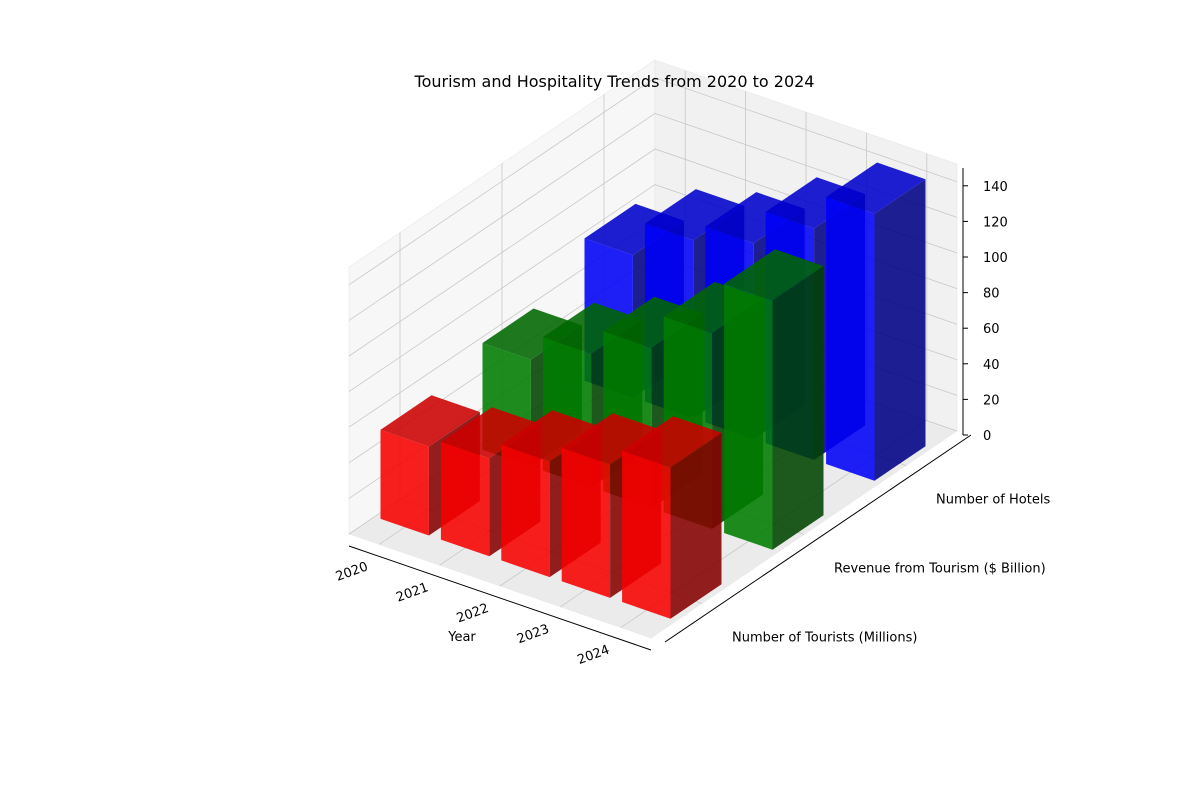  I want to click on x-tick-label: 2023, so click(533, 634).